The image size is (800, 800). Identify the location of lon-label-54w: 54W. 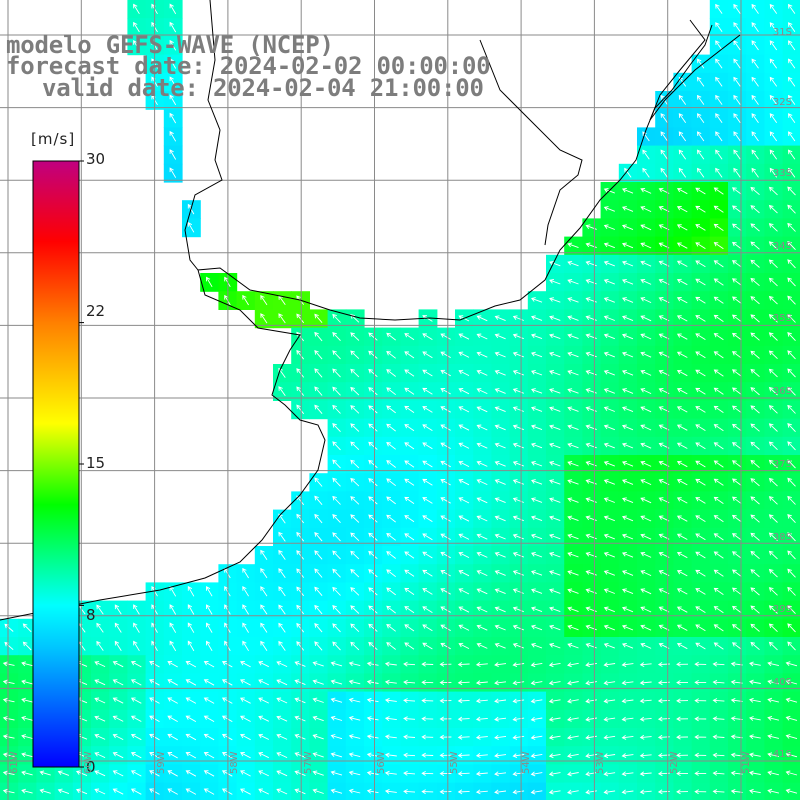
(526, 762).